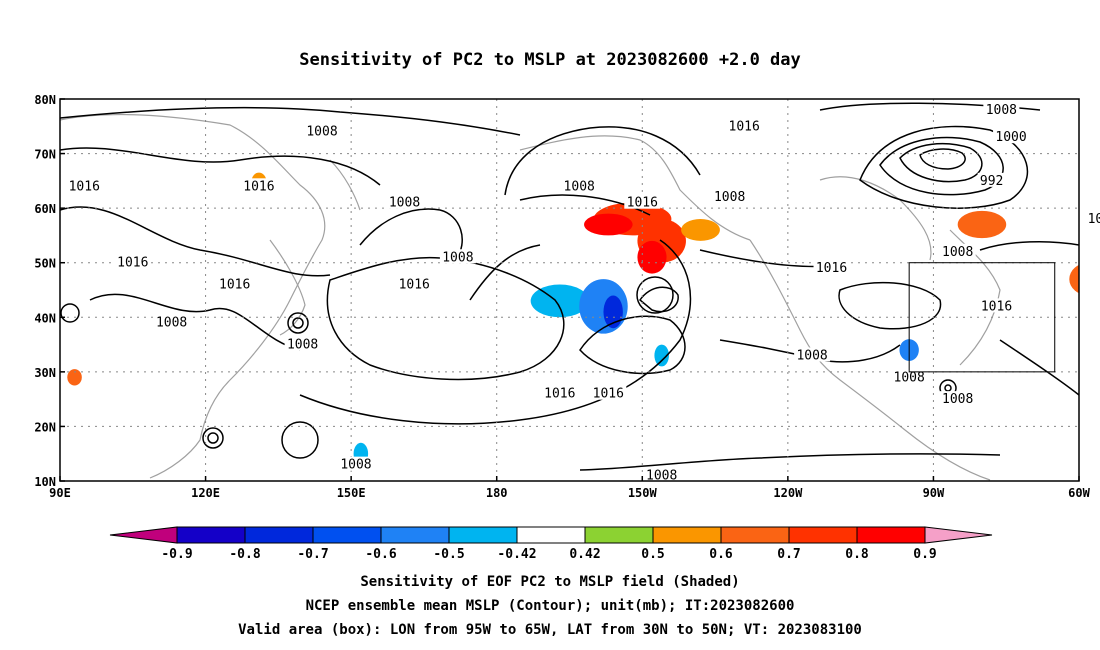 This screenshot has width=1100, height=650. What do you see at coordinates (448, 554) in the screenshot?
I see `colorbar-label: -0.5` at bounding box center [448, 554].